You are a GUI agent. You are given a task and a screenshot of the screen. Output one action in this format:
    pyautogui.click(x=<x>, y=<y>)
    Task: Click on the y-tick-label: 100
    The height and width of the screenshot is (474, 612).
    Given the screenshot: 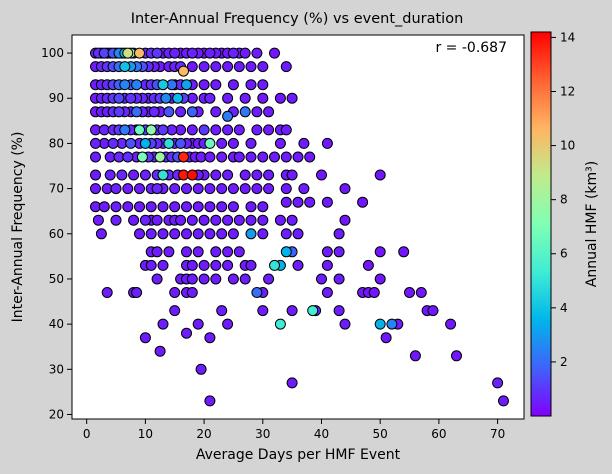 What is the action you would take?
    pyautogui.click(x=52, y=53)
    